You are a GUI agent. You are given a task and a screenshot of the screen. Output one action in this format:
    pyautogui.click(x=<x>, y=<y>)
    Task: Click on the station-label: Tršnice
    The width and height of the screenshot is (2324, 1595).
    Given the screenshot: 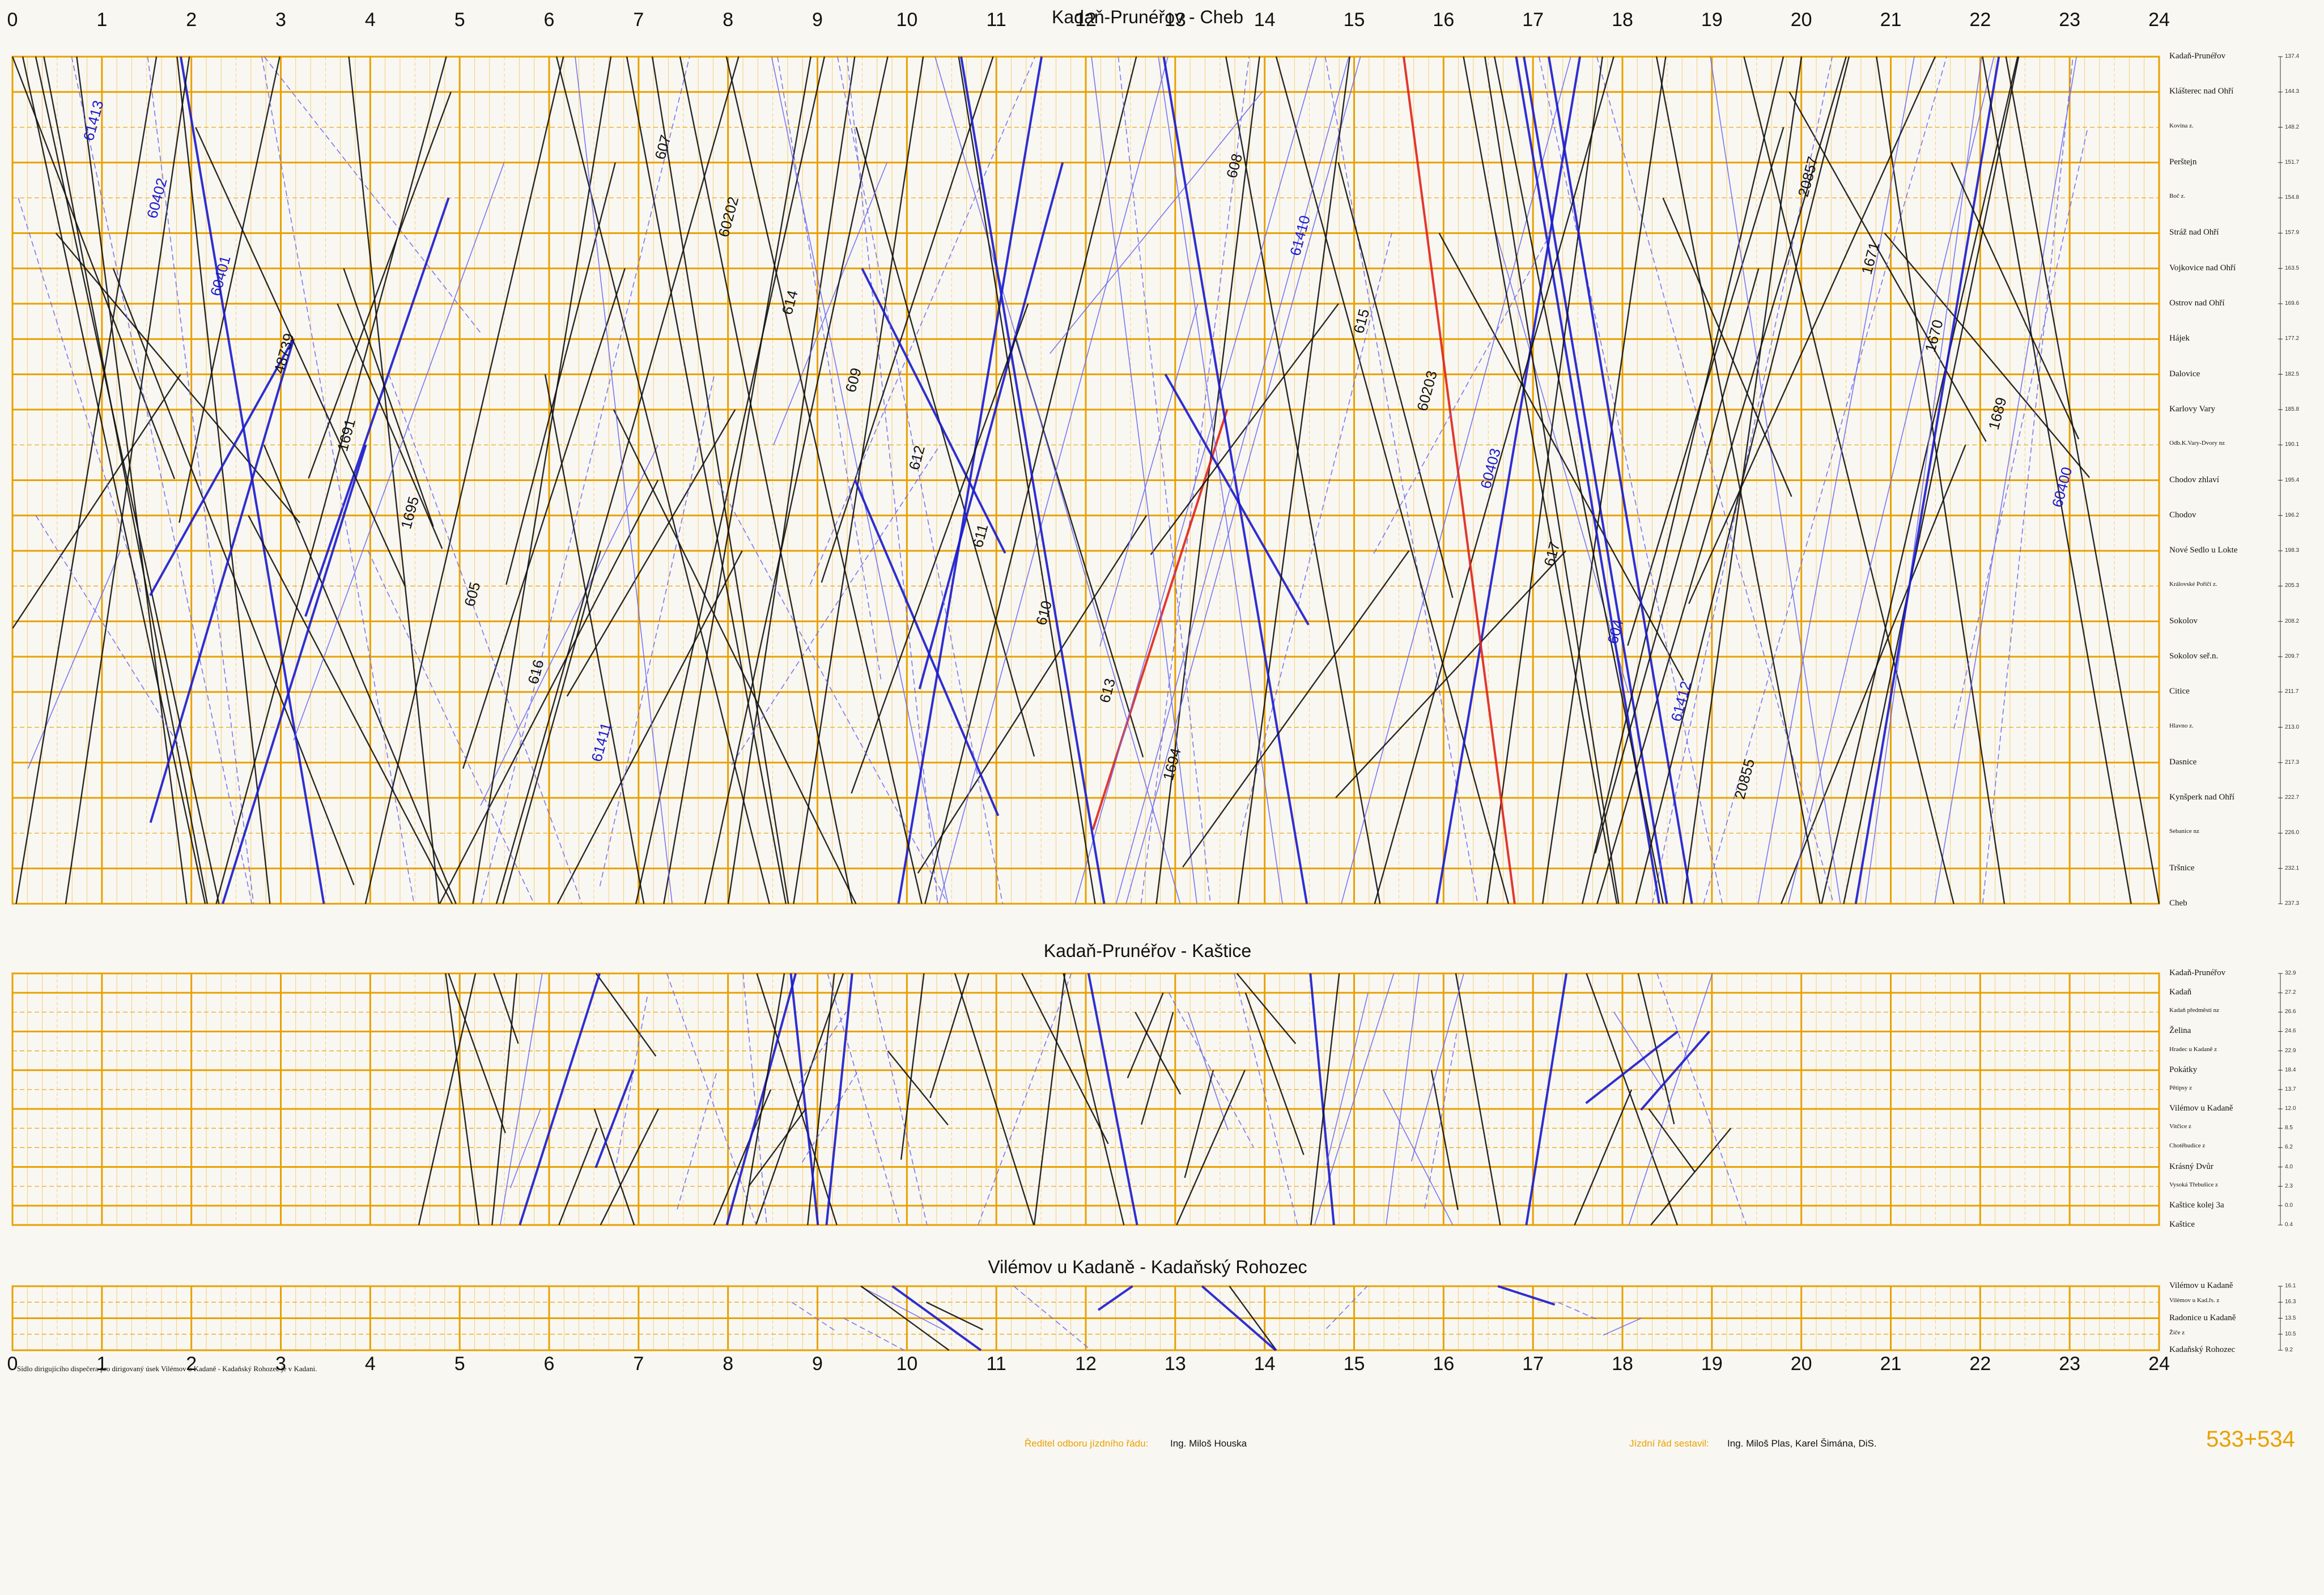 What is the action you would take?
    pyautogui.click(x=2182, y=868)
    